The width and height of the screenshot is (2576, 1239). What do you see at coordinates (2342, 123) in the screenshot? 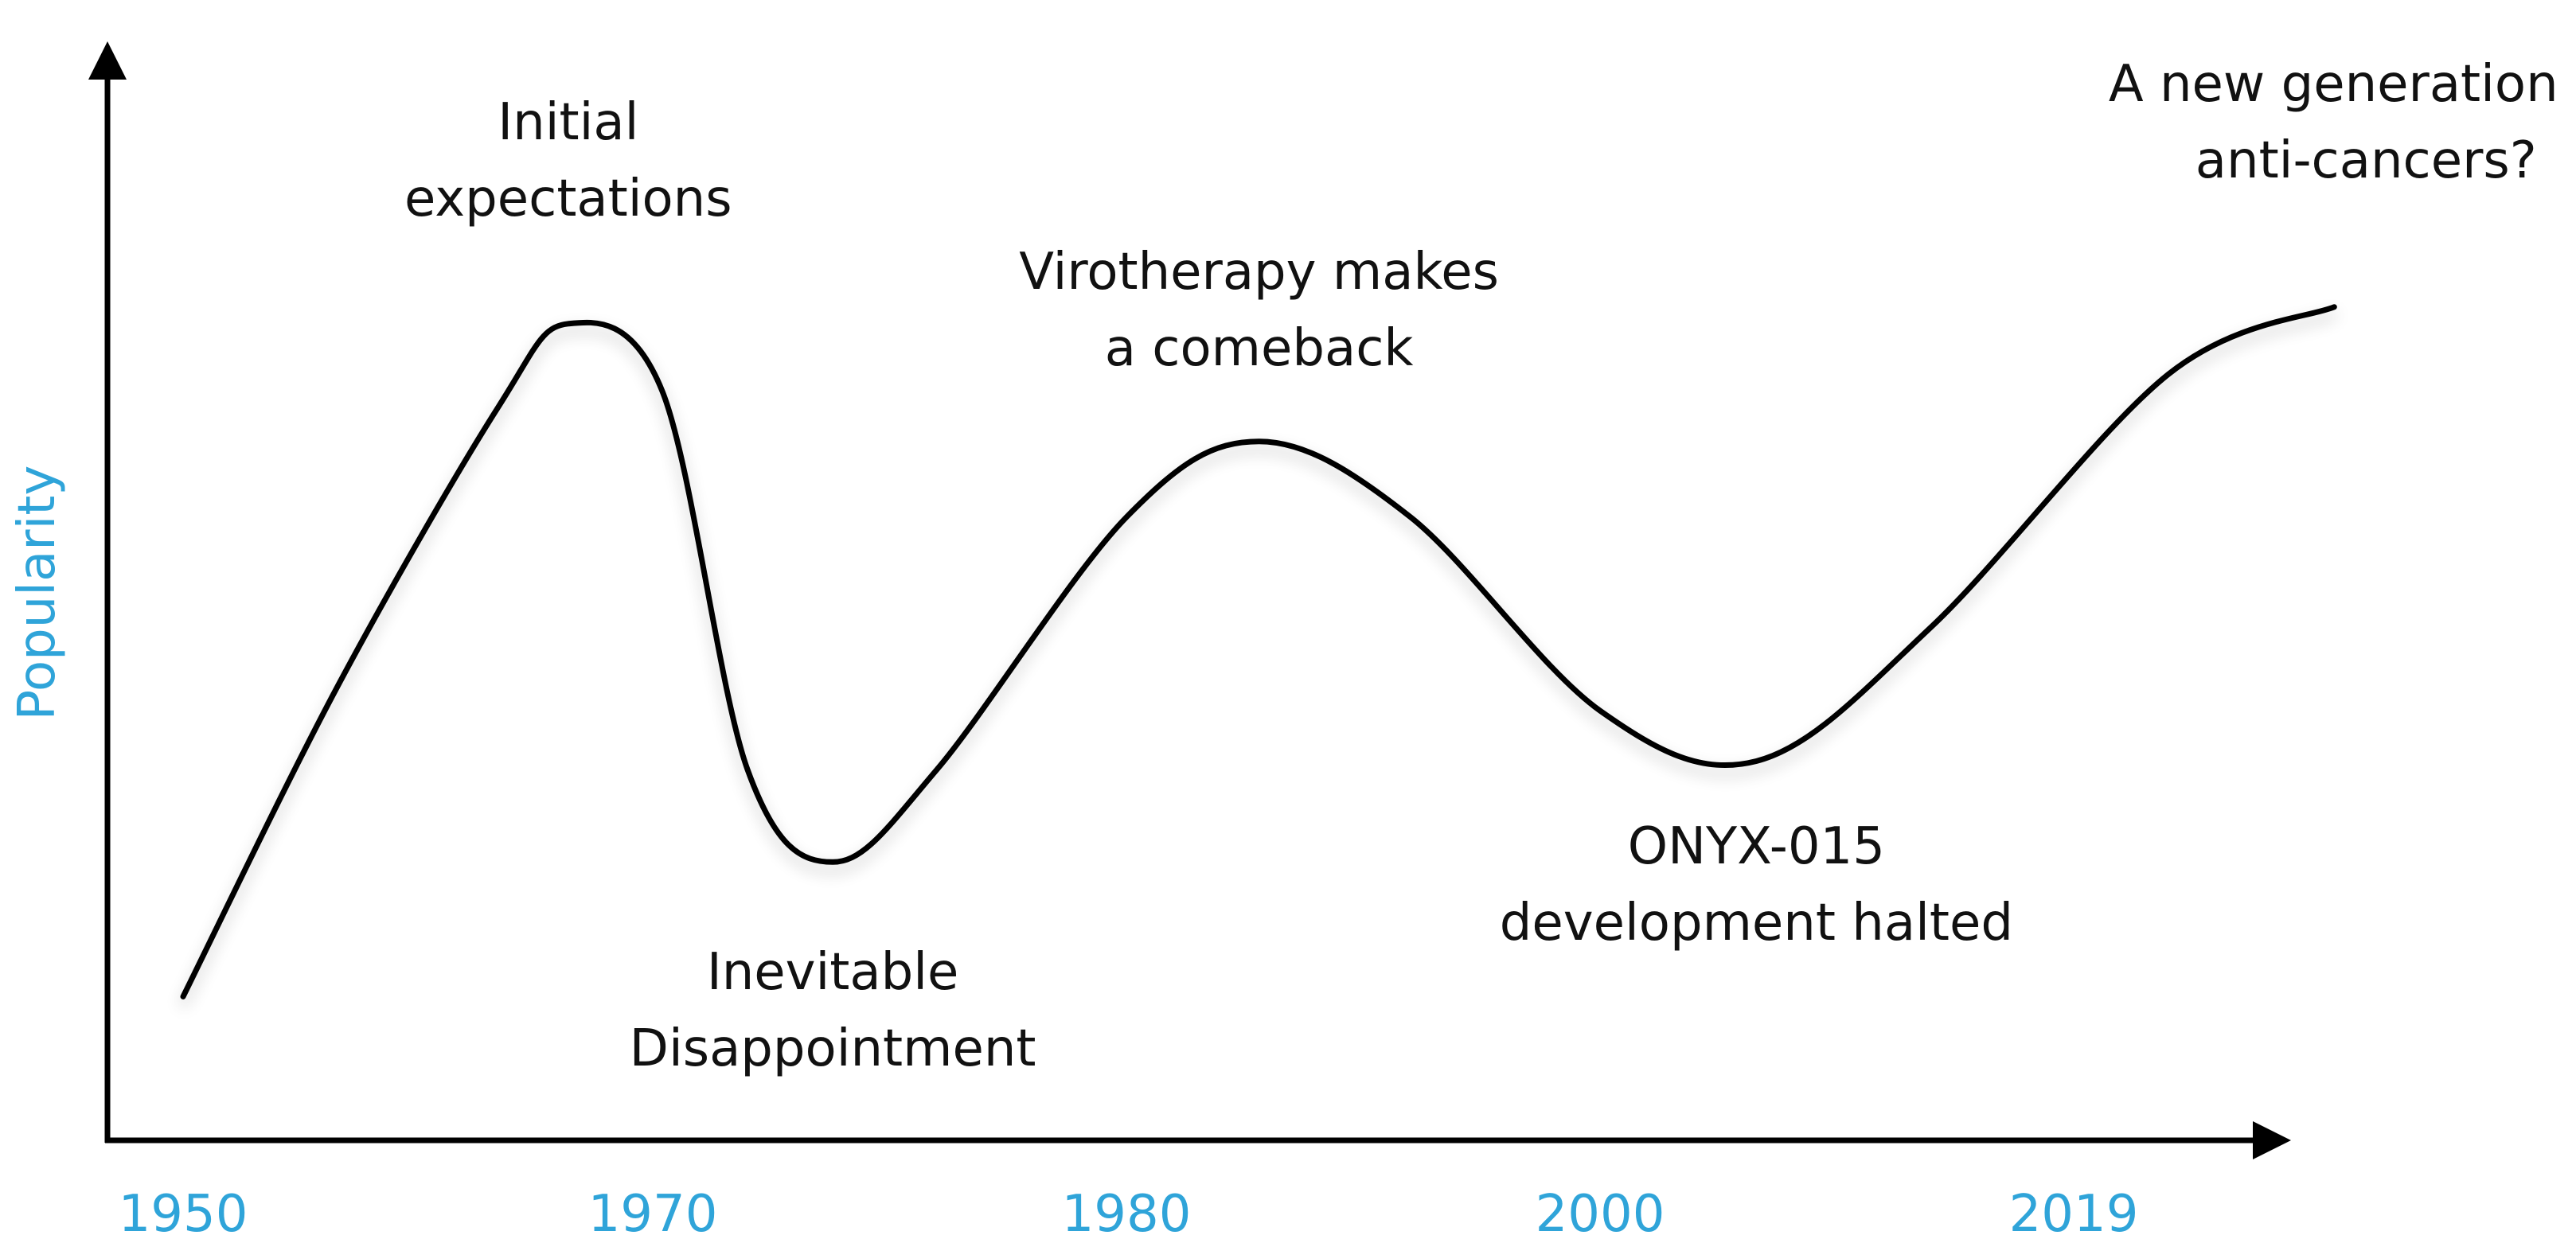
I see `annotation-label: A new generation of anti-cancers?` at bounding box center [2342, 123].